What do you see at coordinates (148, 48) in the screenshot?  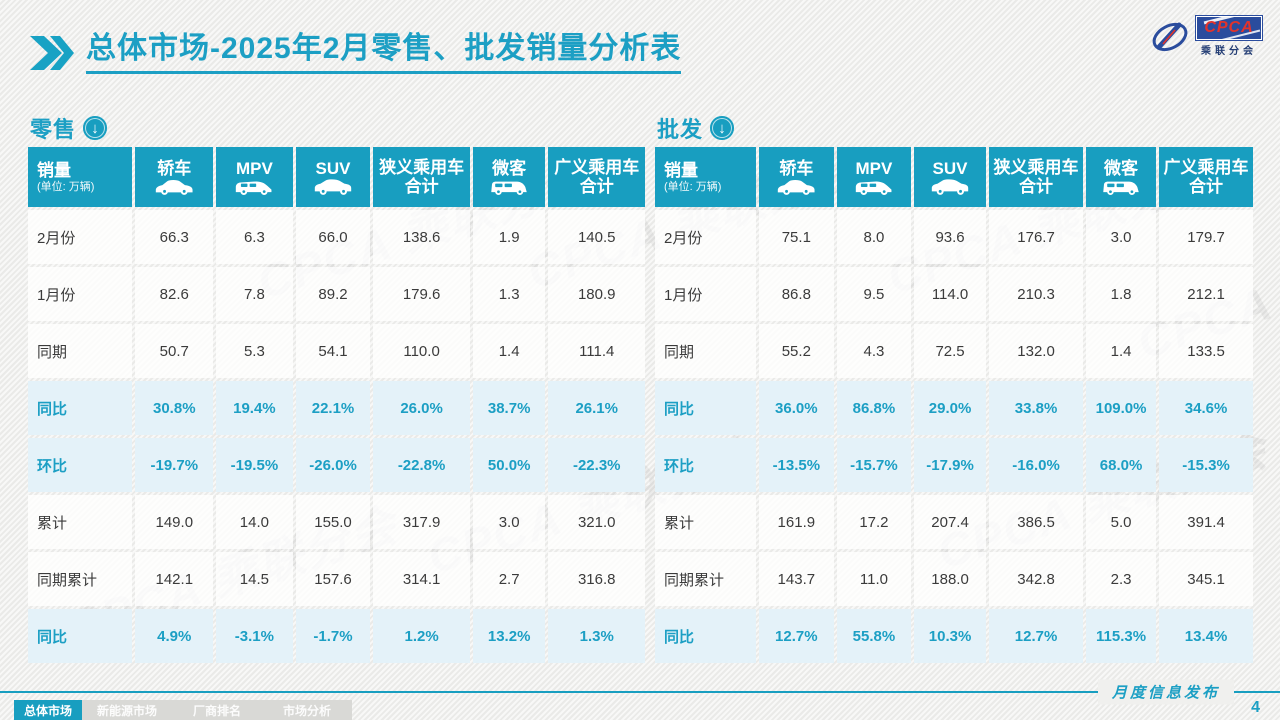 I see `page-title-prefix: 总体市场` at bounding box center [148, 48].